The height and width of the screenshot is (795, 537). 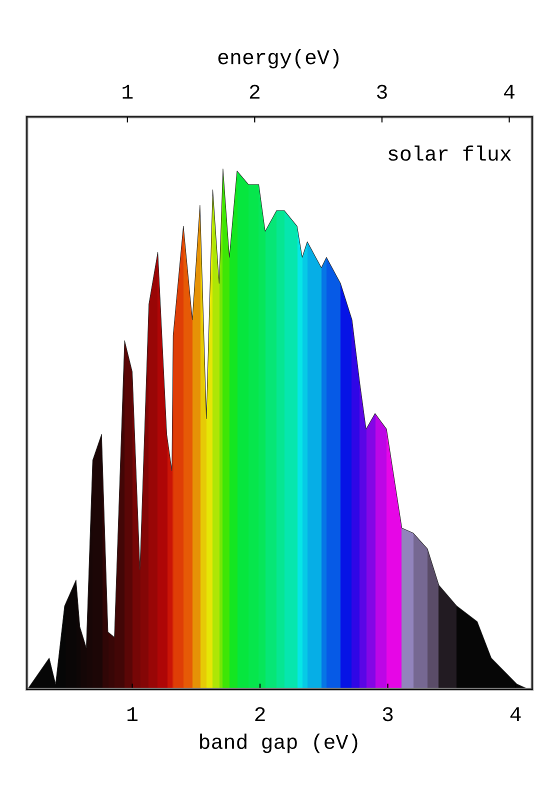 I want to click on x-tick-label: 4, so click(x=515, y=714).